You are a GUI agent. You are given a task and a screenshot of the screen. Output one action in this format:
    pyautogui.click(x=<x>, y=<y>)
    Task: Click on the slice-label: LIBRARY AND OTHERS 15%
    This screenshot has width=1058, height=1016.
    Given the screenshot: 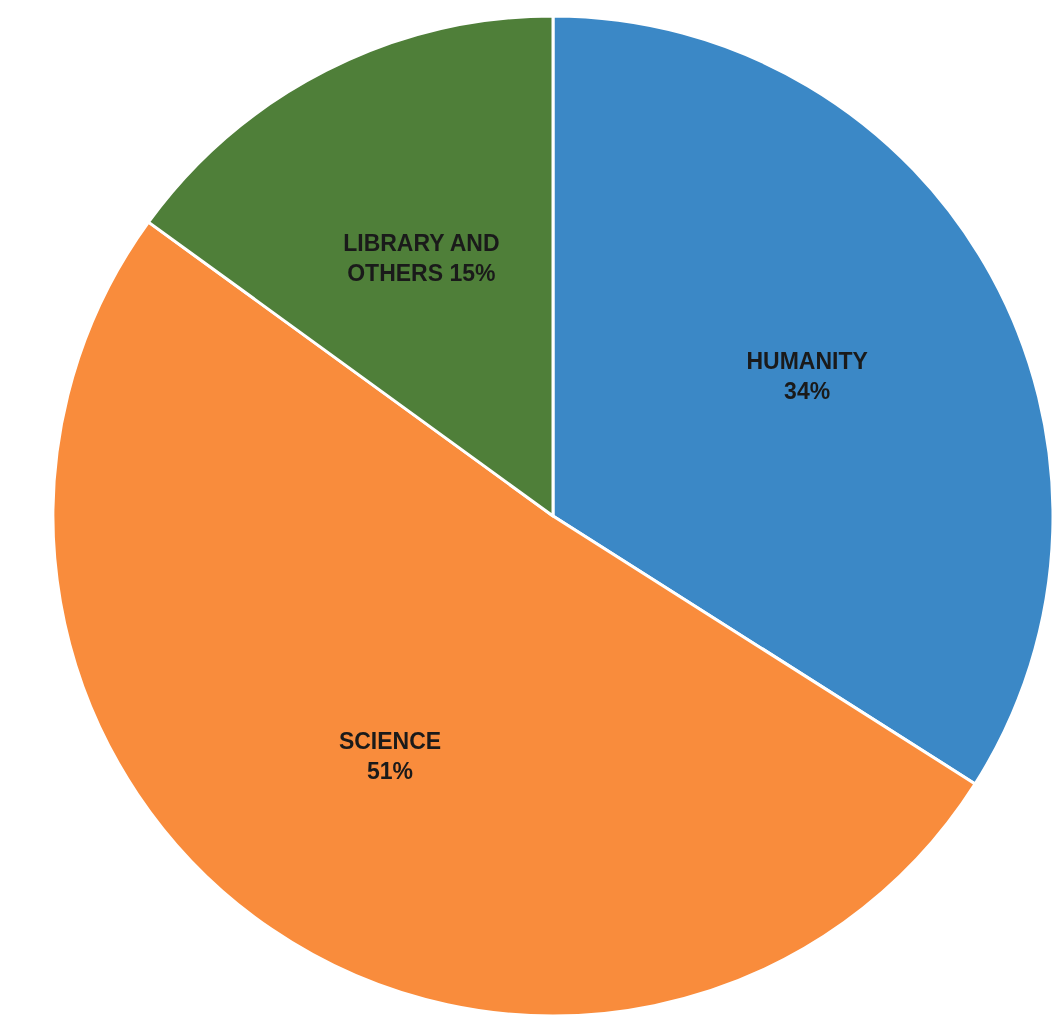 What is the action you would take?
    pyautogui.click(x=421, y=257)
    